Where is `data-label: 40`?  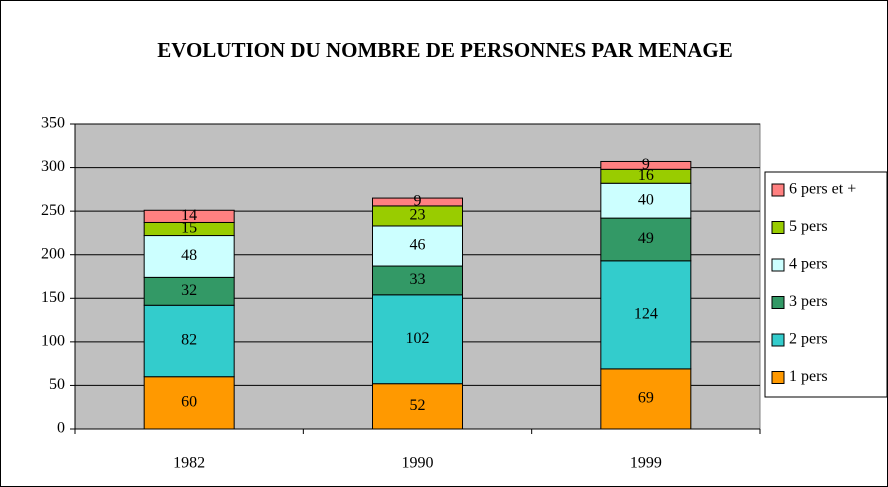 data-label: 40 is located at coordinates (646, 199).